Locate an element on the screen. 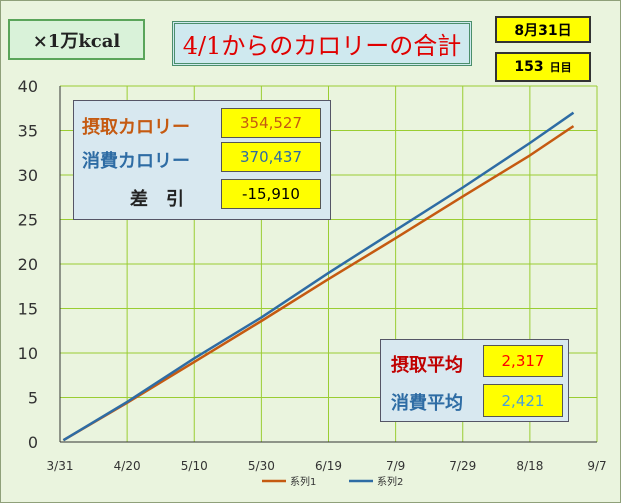 This screenshot has height=503, width=621. burn-total-value: 370,437 is located at coordinates (271, 157).